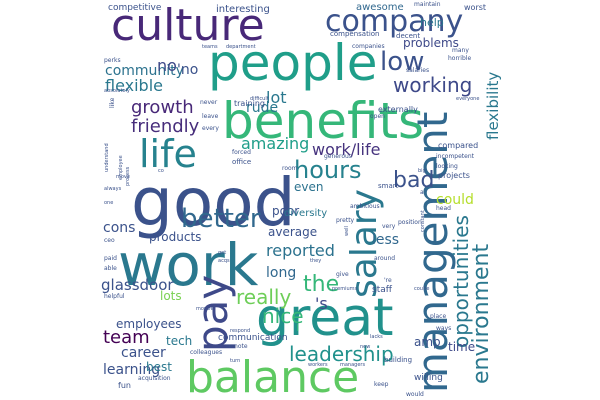  What do you see at coordinates (410, 222) in the screenshot?
I see `word-position: position` at bounding box center [410, 222].